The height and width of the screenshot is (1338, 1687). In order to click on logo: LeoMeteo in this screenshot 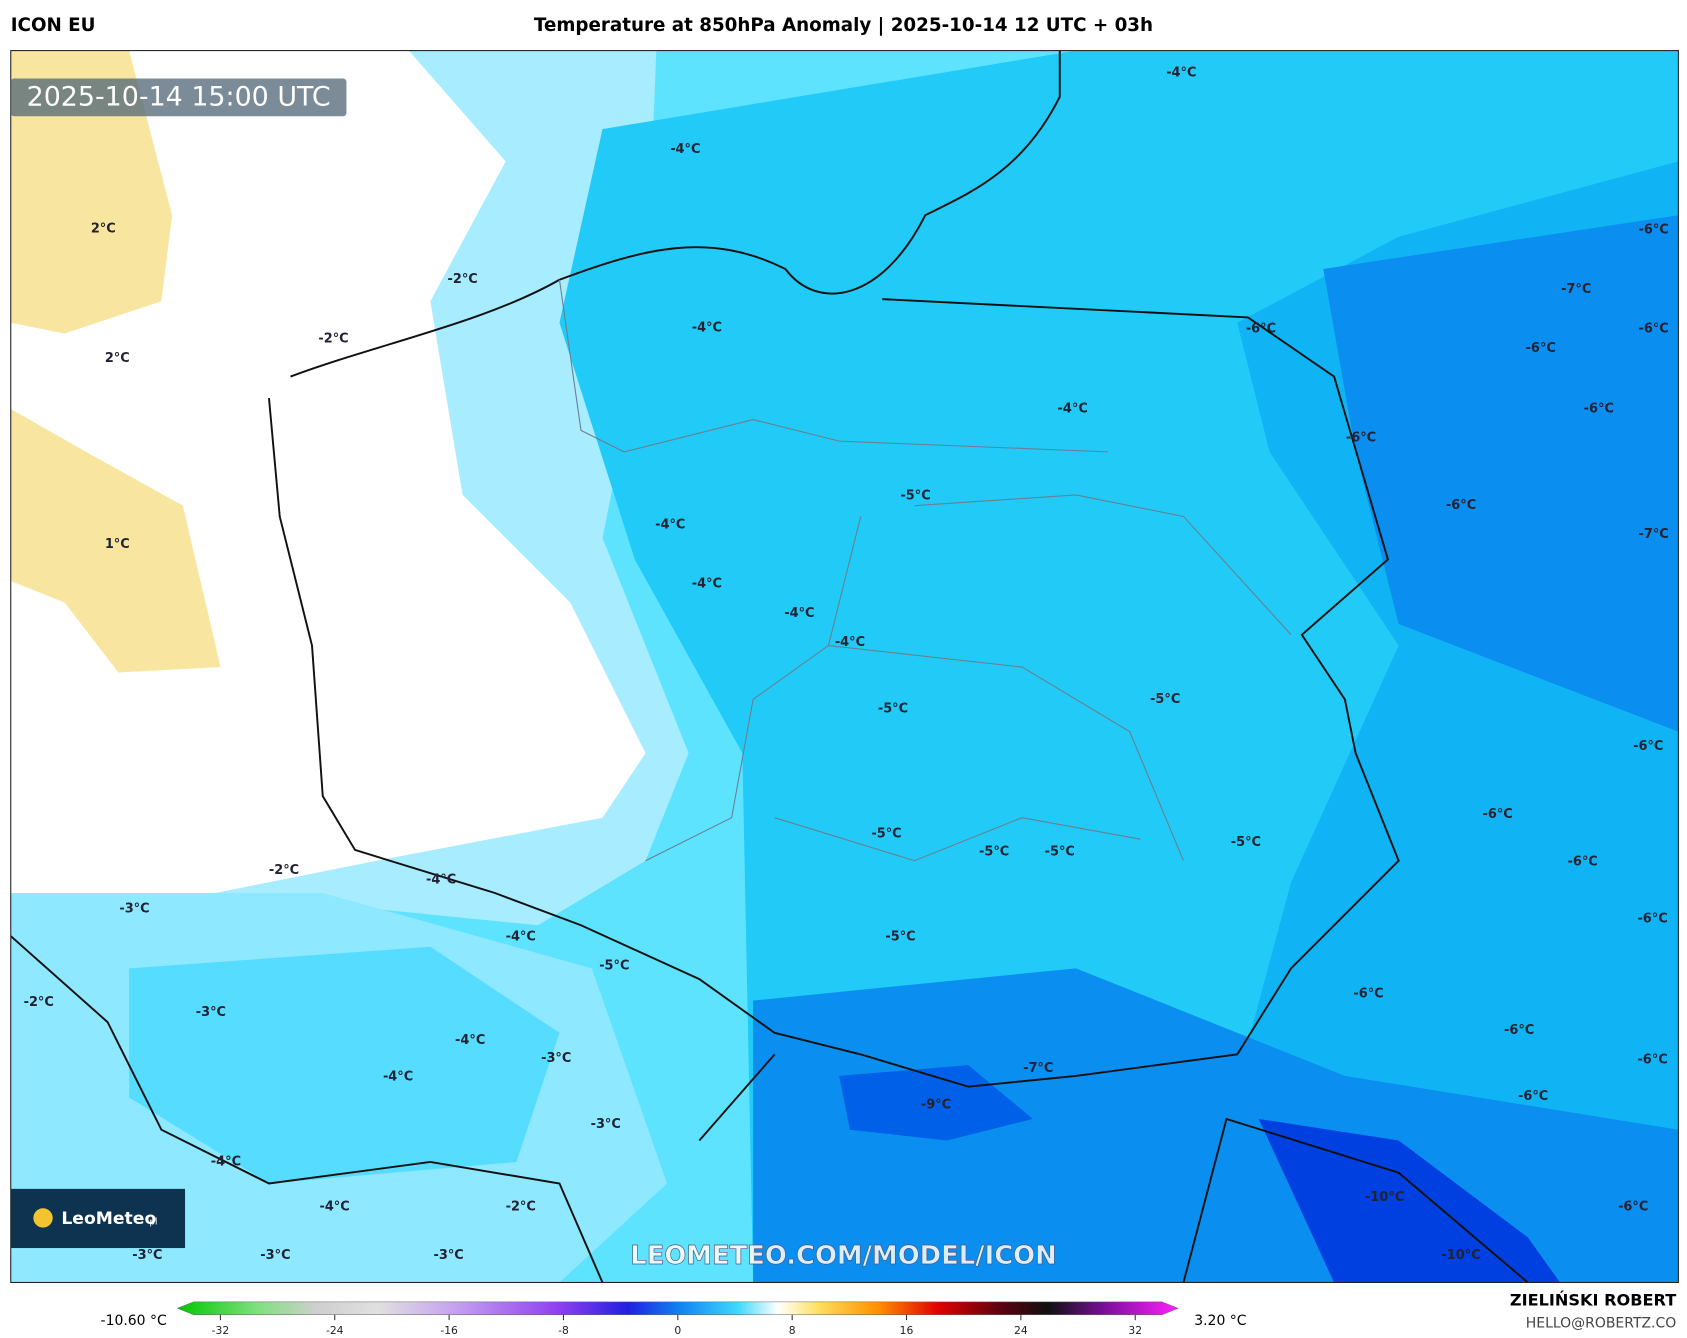, I will do `click(108, 1219)`.